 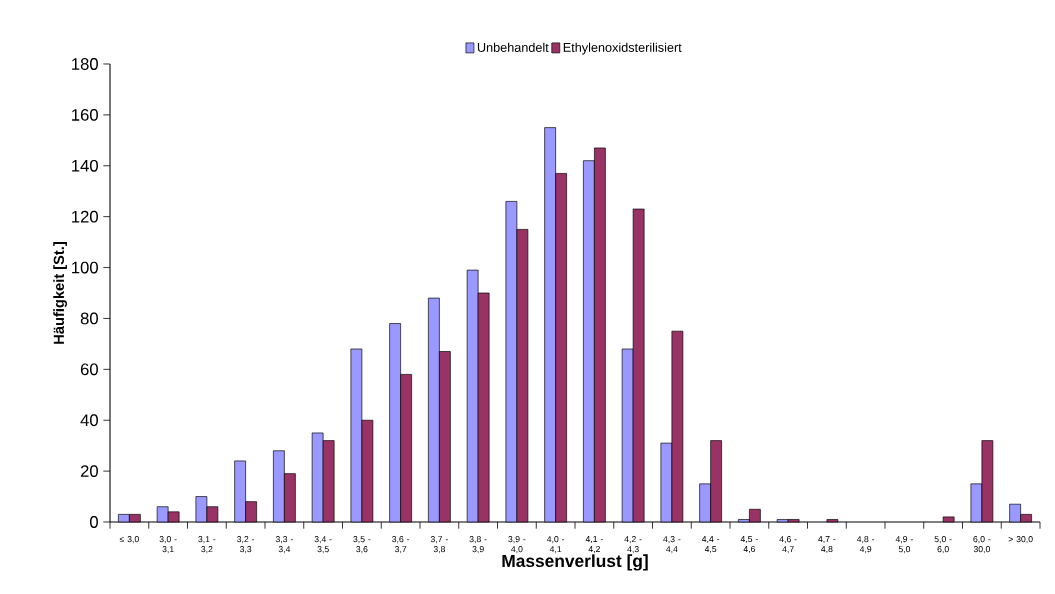 I want to click on y-tick-label: 140, so click(x=85, y=165).